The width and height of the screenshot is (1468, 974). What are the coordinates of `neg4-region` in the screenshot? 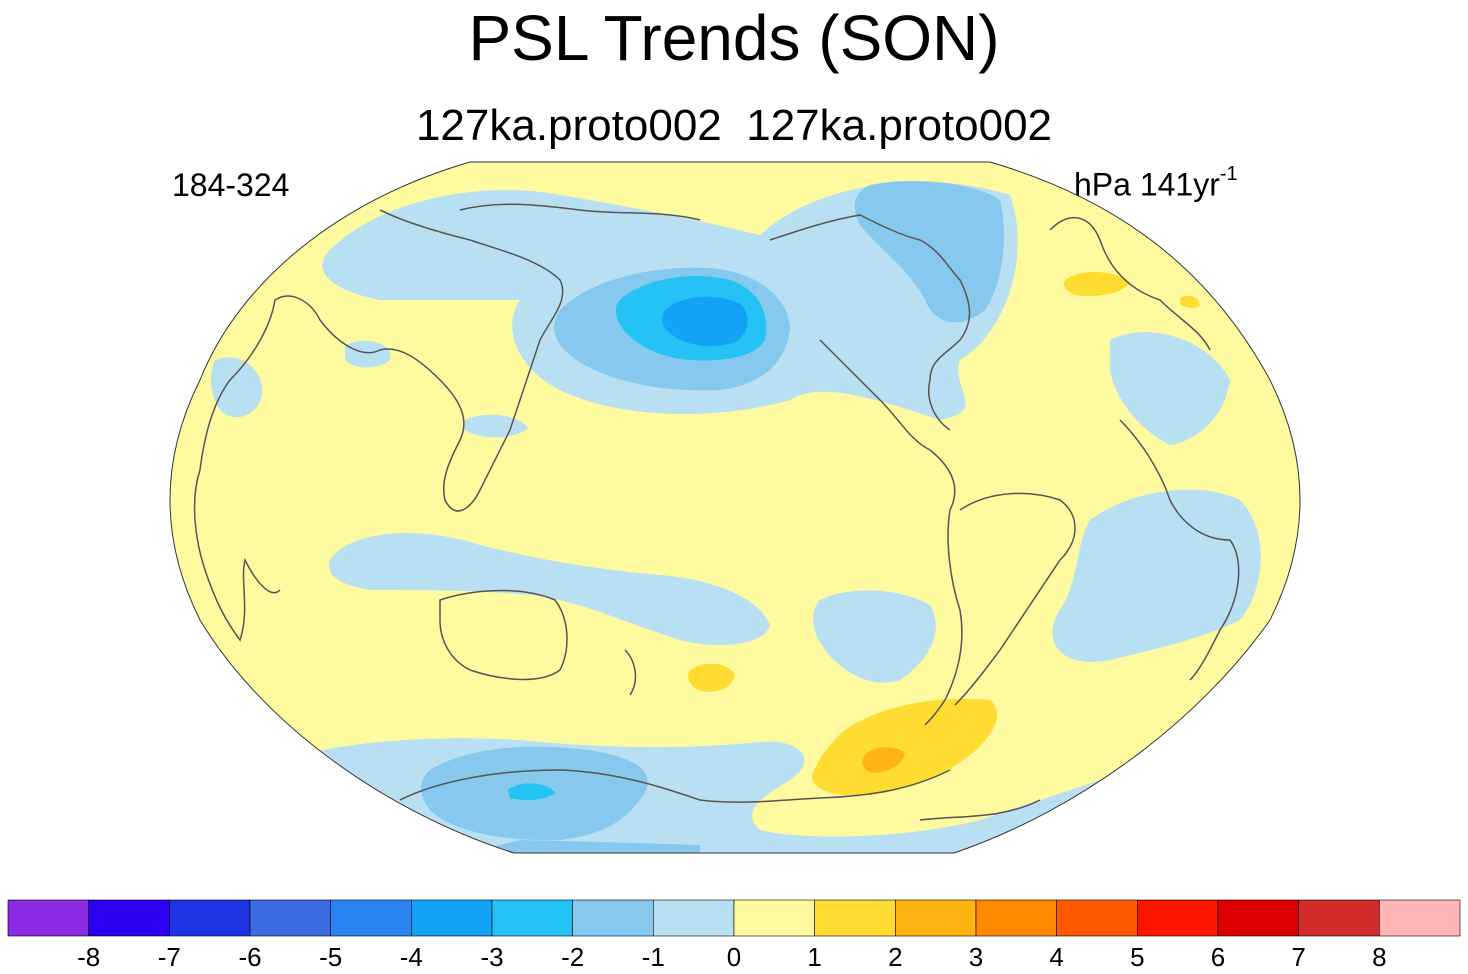 It's located at (705, 321).